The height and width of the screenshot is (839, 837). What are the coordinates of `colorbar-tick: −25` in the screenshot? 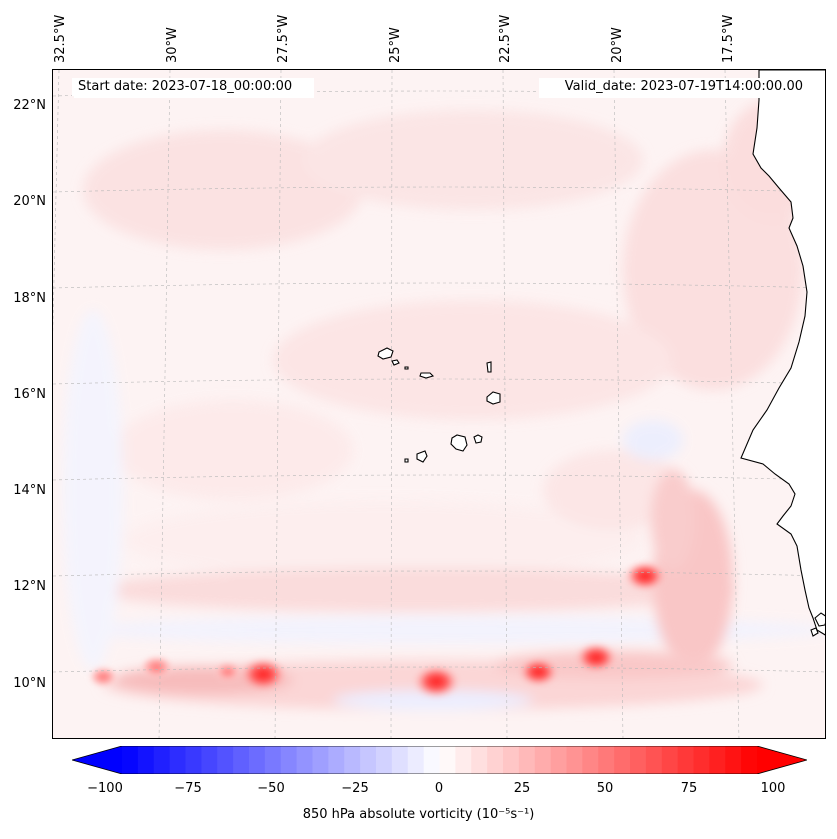 It's located at (355, 788).